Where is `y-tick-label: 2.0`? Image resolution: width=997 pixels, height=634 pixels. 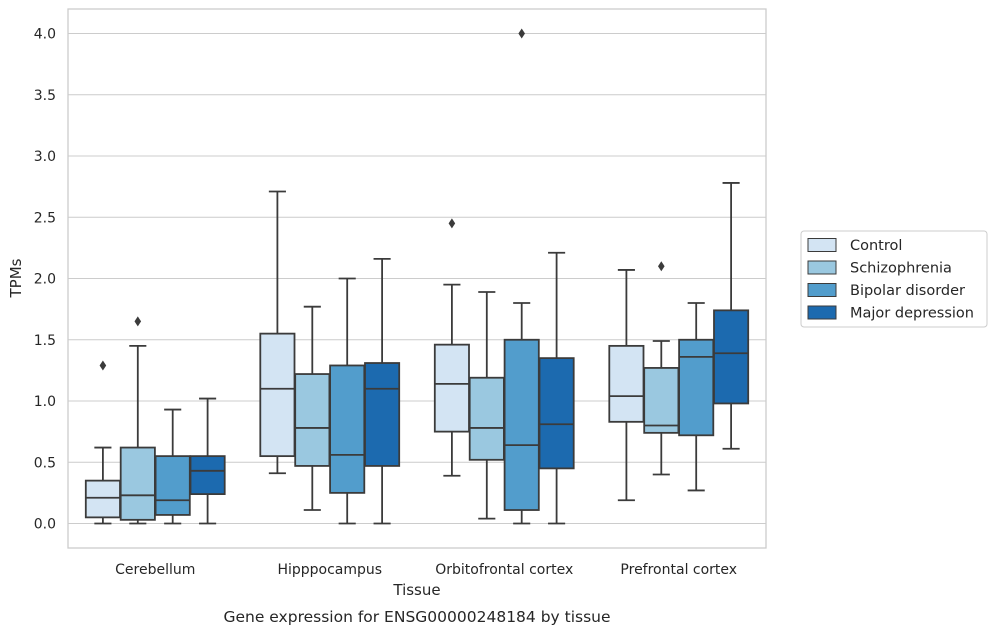 y-tick-label: 2.0 is located at coordinates (45, 280).